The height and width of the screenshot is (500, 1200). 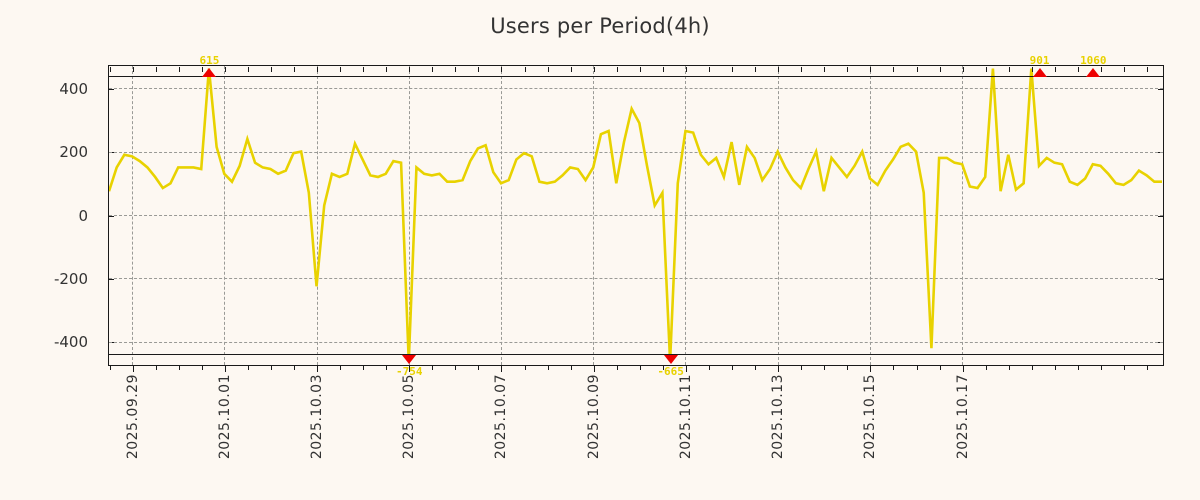 I want to click on y-axis-tick-label: -200, so click(x=70, y=278).